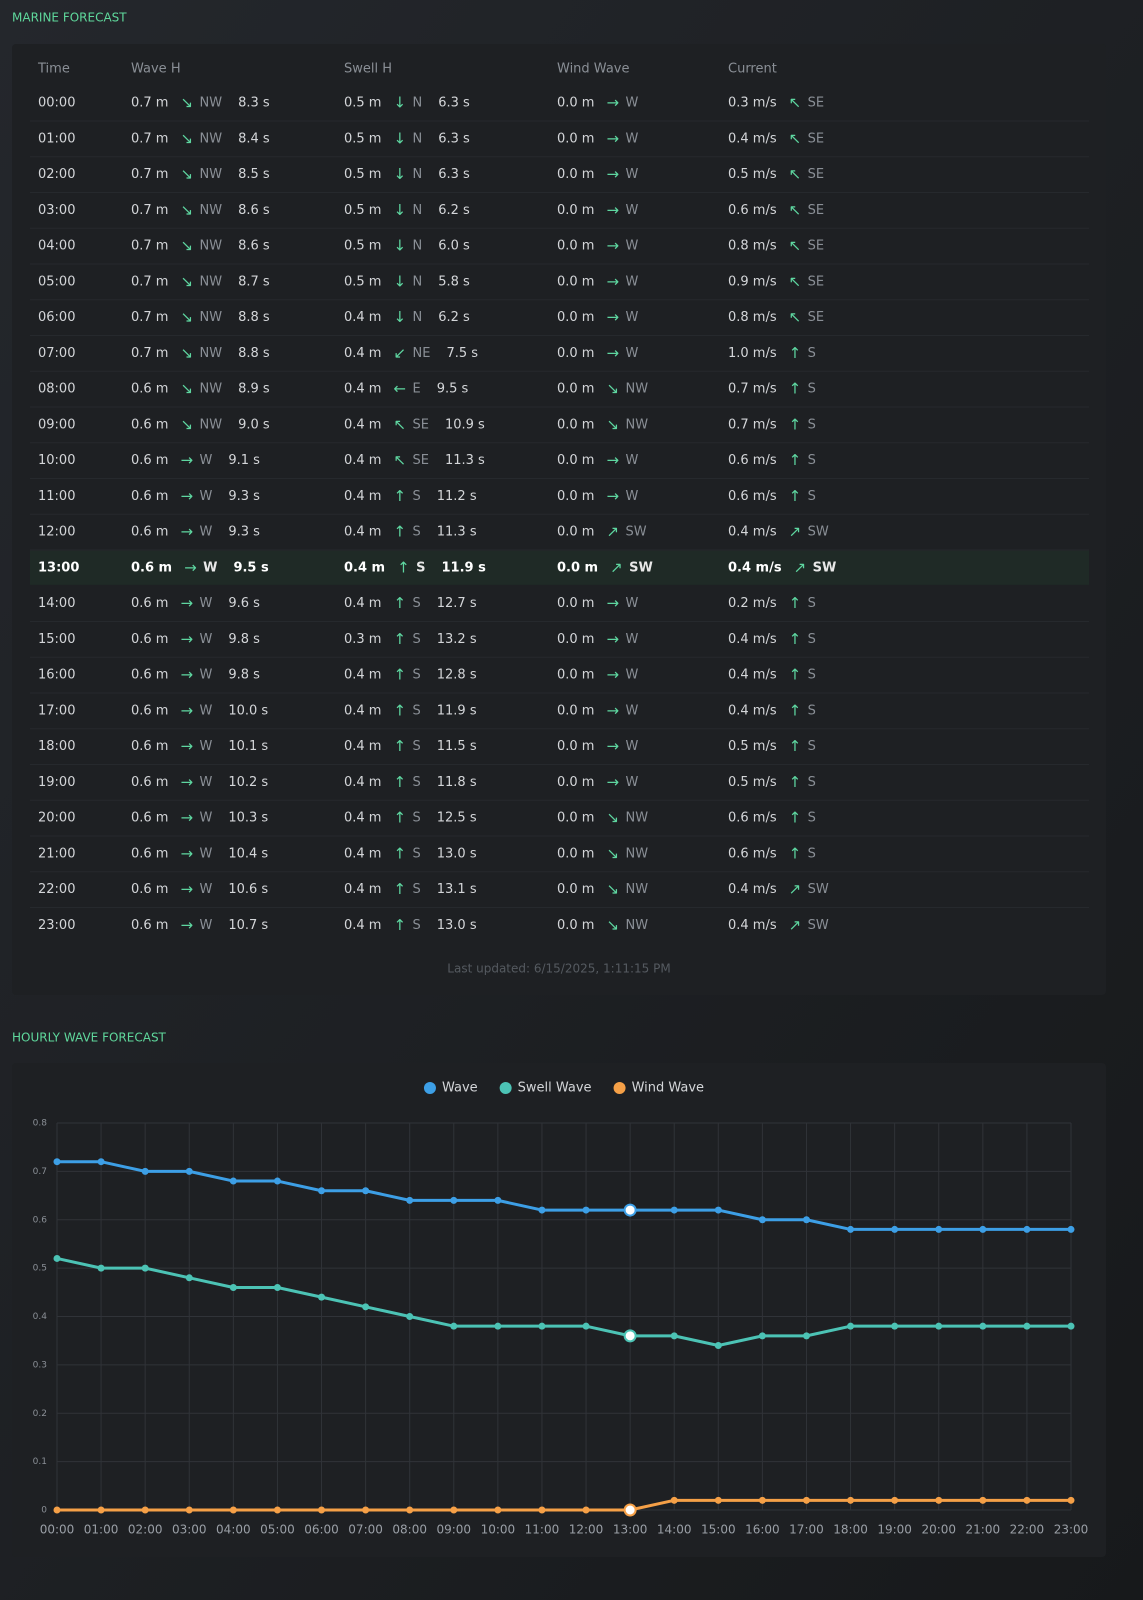 The image size is (1143, 1600). Describe the element at coordinates (752, 603) in the screenshot. I see `value: 0.2 m/s` at that location.